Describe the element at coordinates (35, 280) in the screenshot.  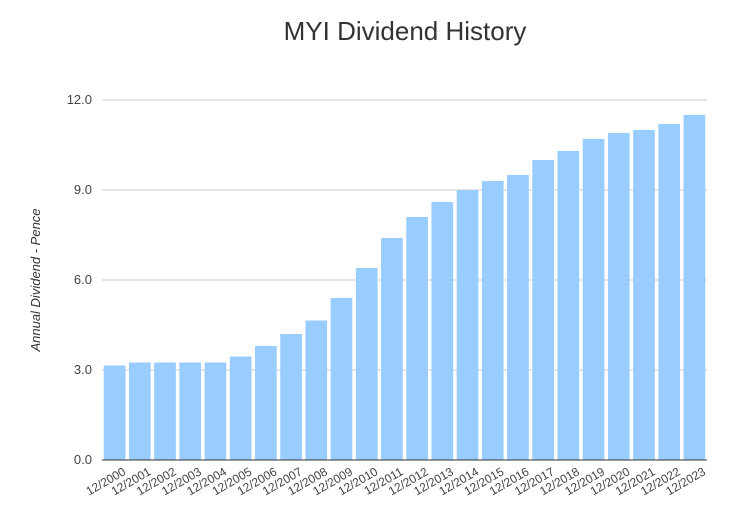
I see `y-axis-label: Annual Dividend - Pence` at that location.